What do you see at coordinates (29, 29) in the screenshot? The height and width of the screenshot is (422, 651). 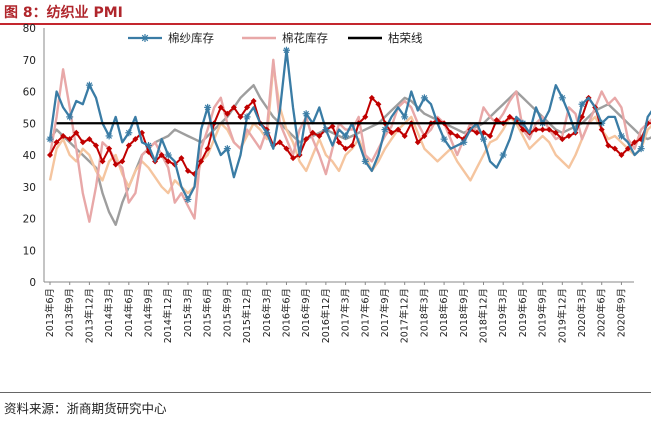 I see `y-tick-label: 80` at bounding box center [29, 29].